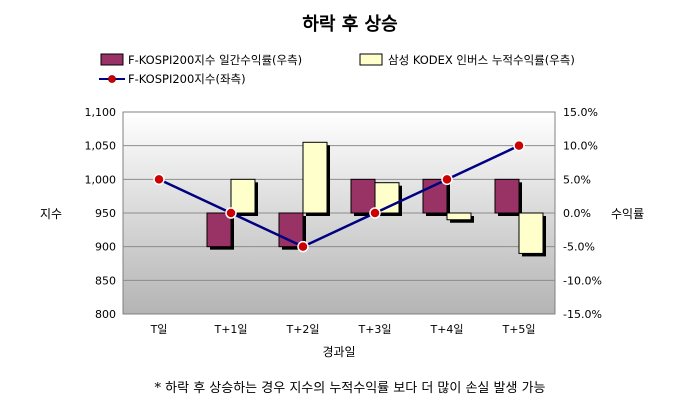 The width and height of the screenshot is (700, 408). I want to click on legend-label-daily-return: F-KOSPI200지수 일간수익률(우측), so click(215, 60).